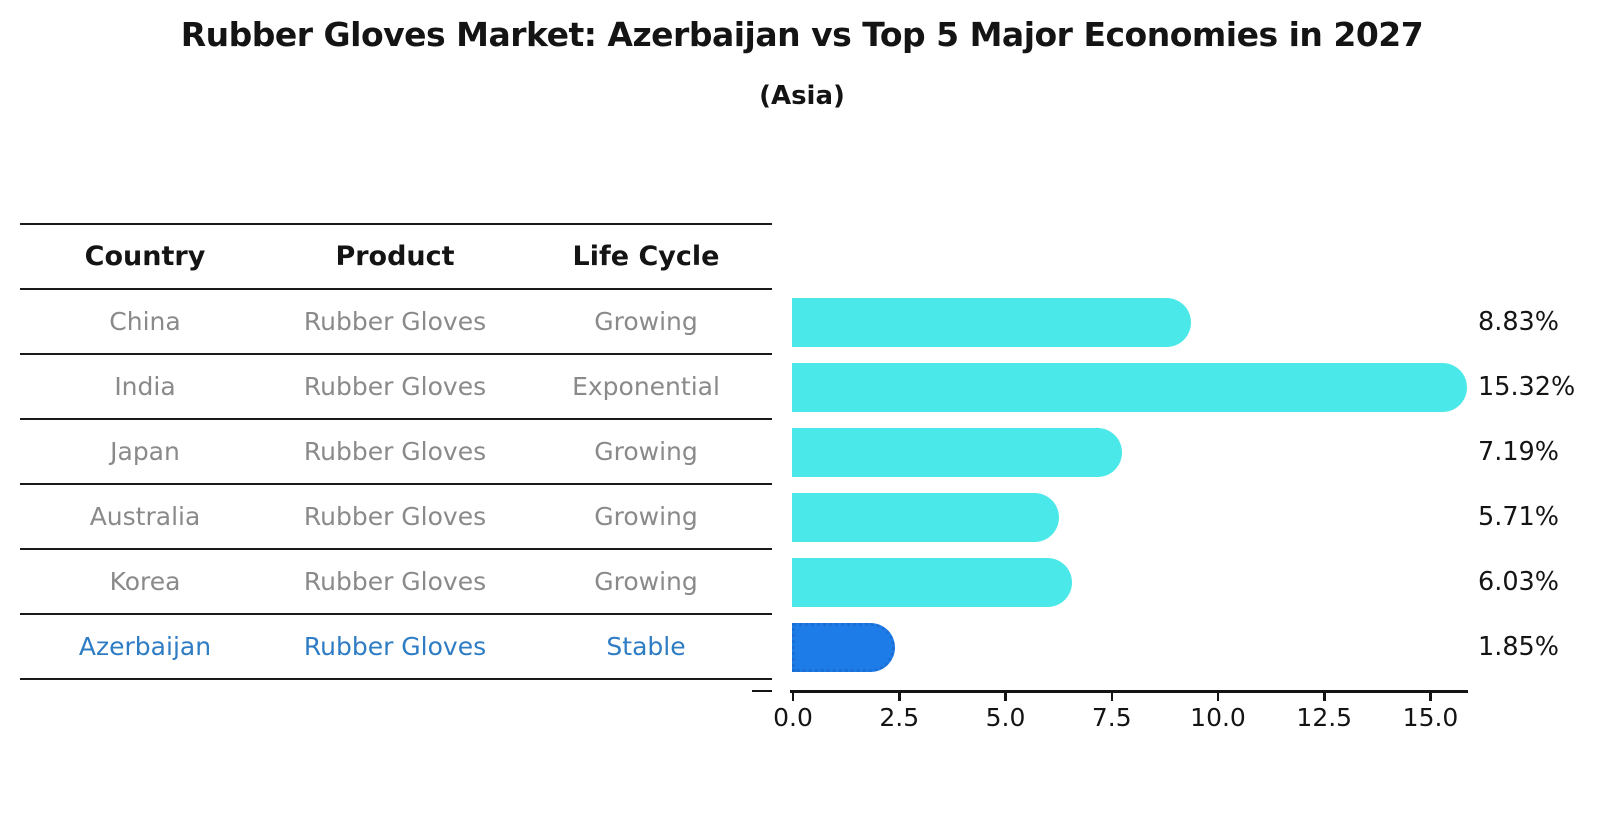  What do you see at coordinates (1198, 647) in the screenshot?
I see `bar-row-azerbaijan: 1.85%` at bounding box center [1198, 647].